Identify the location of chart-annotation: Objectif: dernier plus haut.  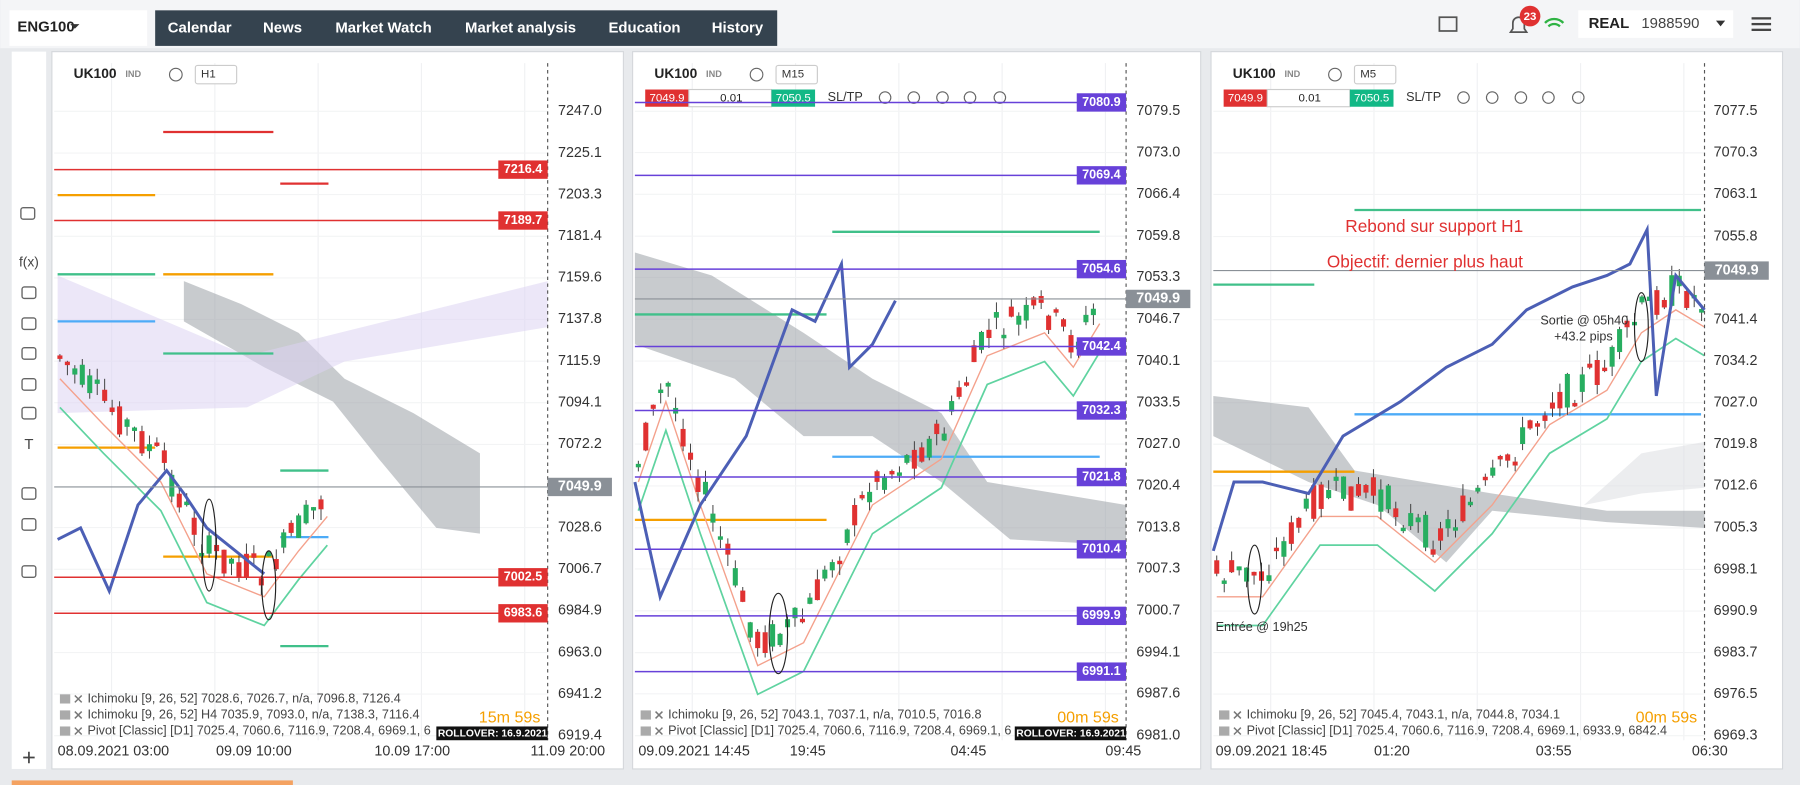
(1425, 261).